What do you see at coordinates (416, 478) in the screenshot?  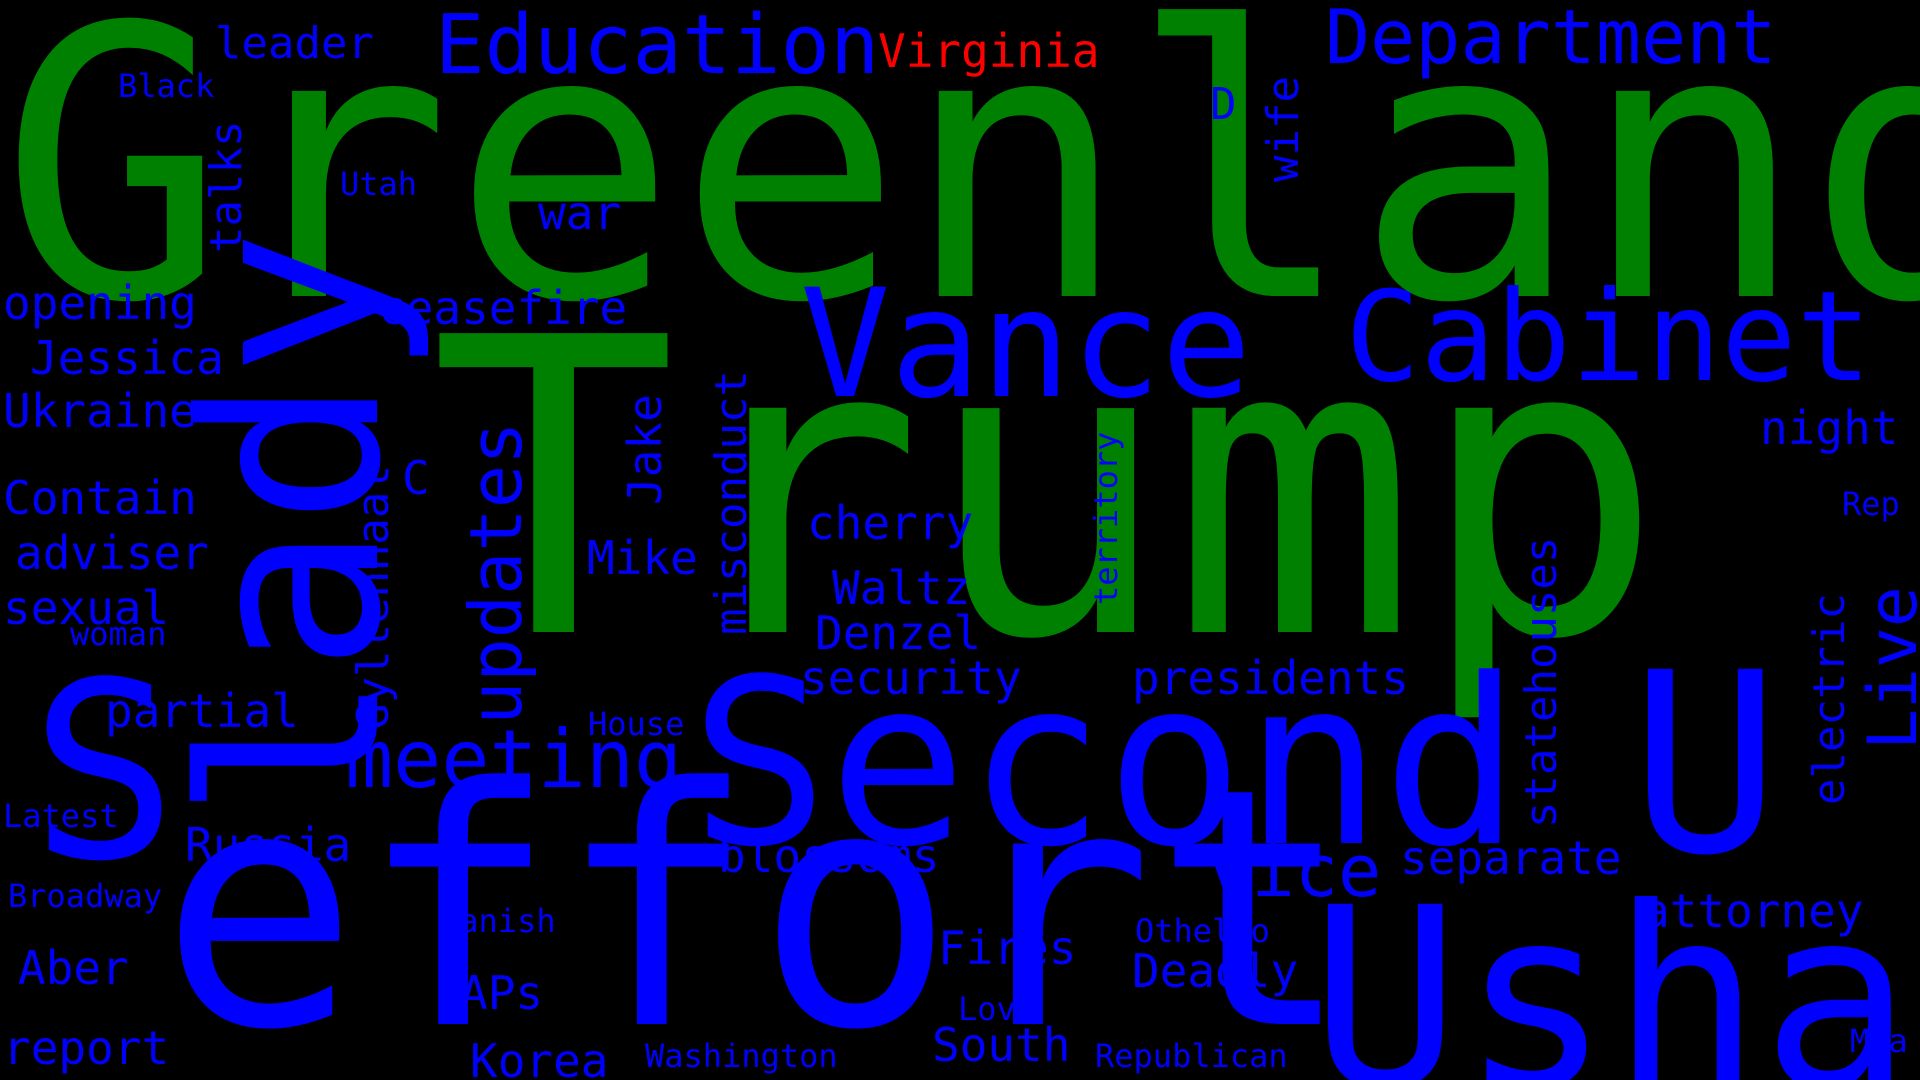 I see `word-c: C` at bounding box center [416, 478].